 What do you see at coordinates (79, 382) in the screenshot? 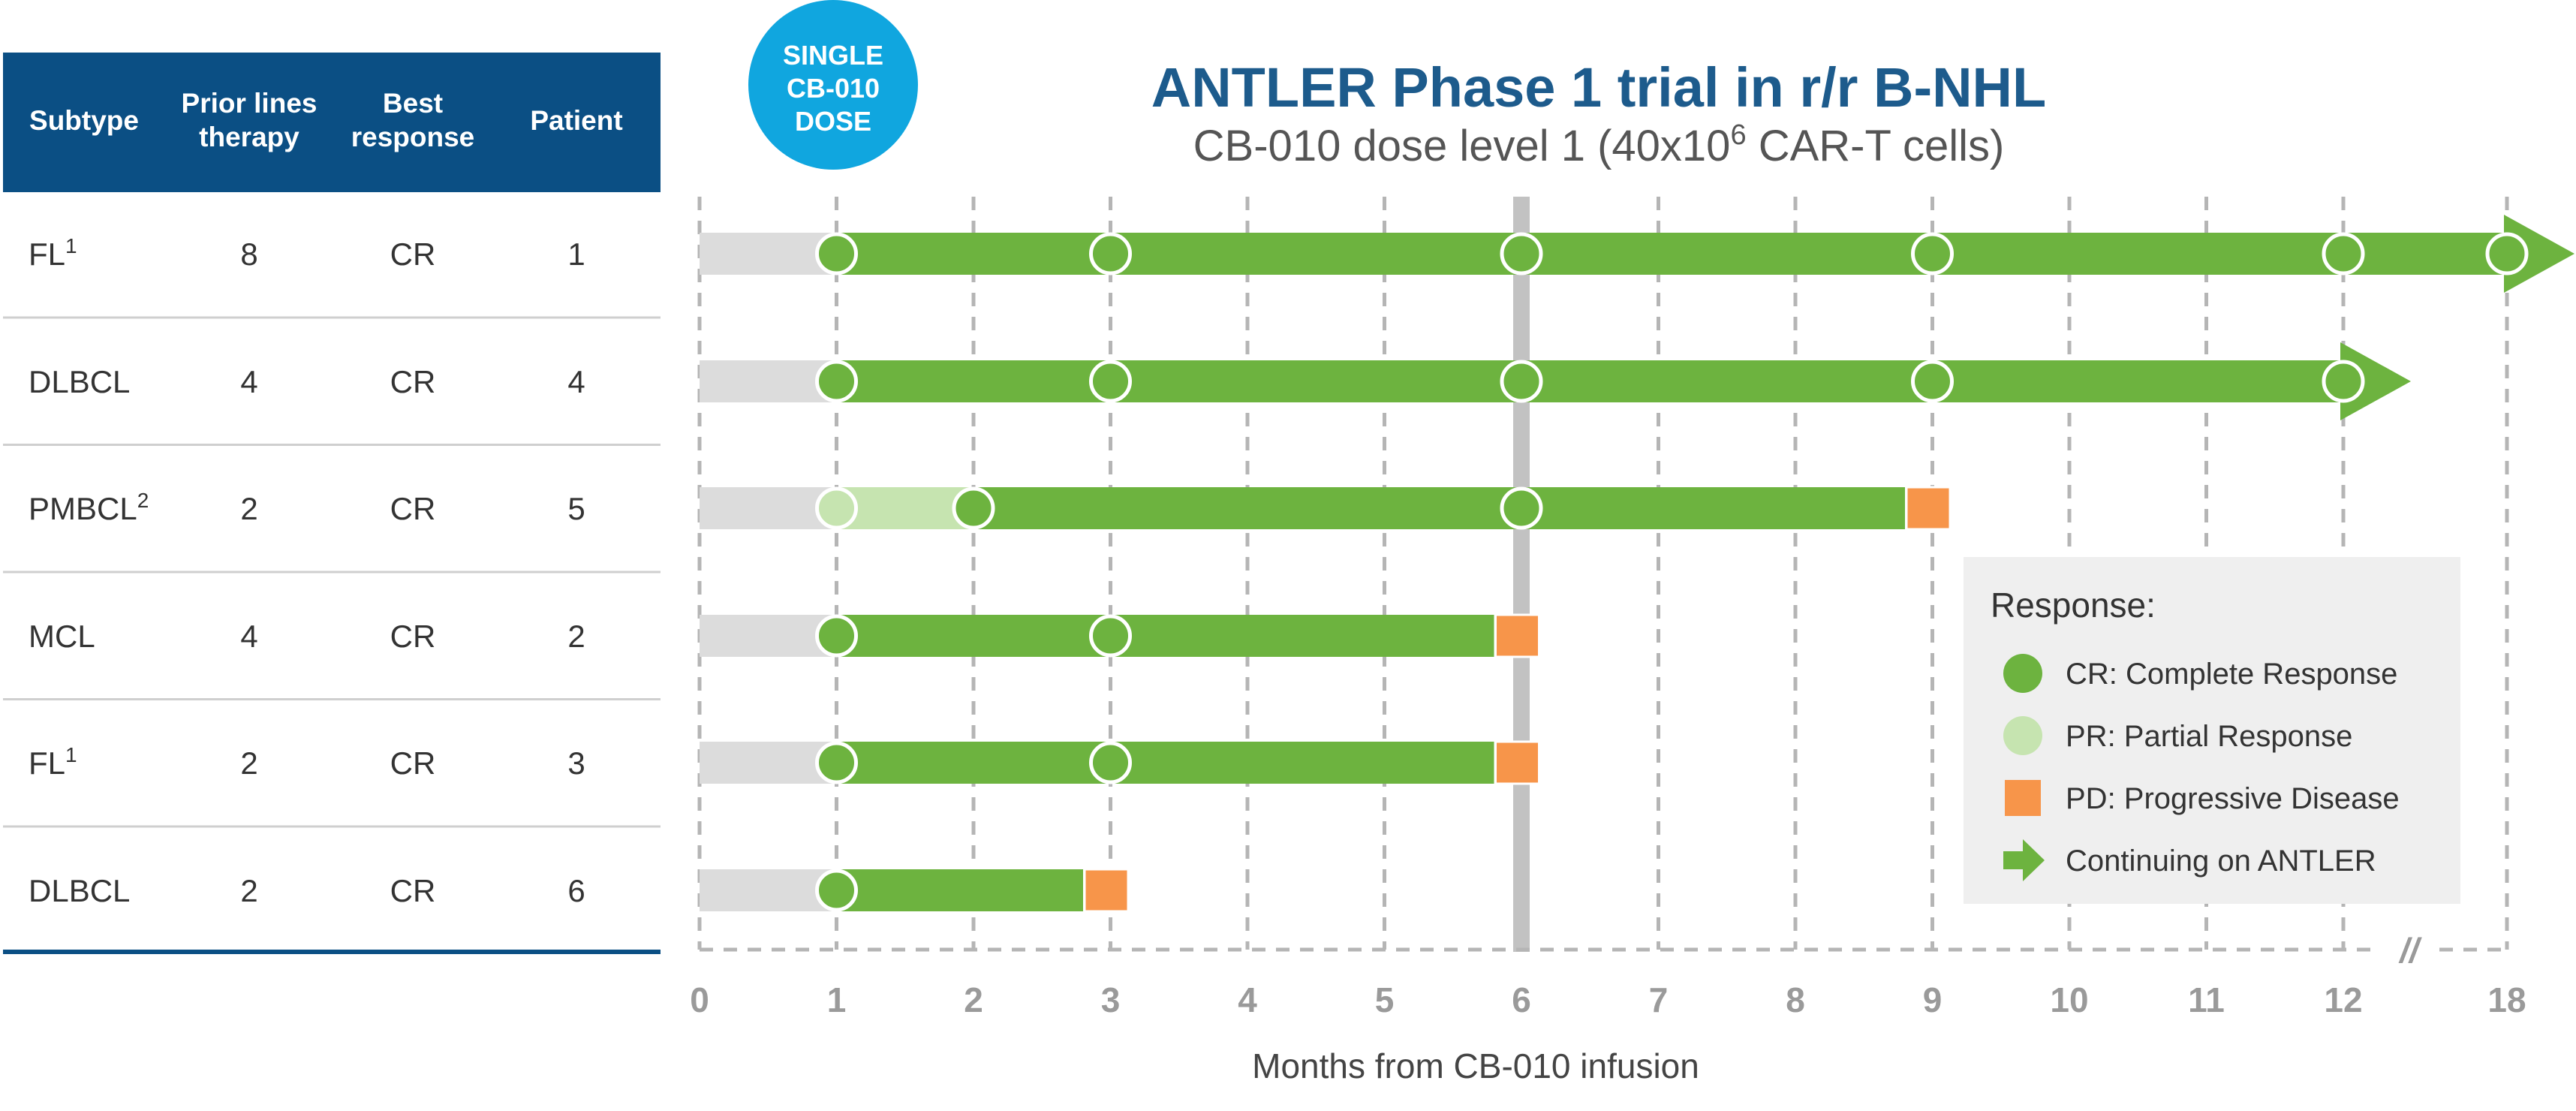
I see `table-cell-subtype: DLBCL` at bounding box center [79, 382].